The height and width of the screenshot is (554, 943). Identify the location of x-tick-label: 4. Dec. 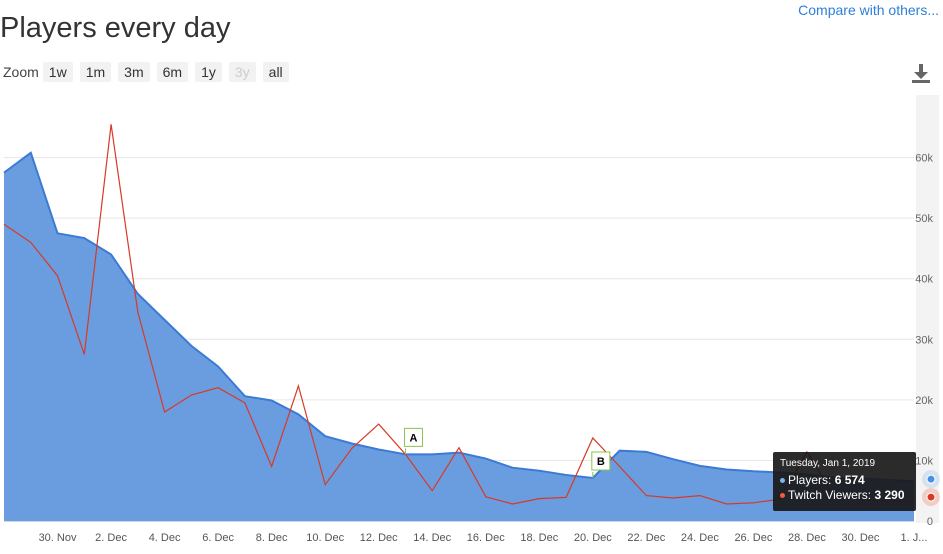
(165, 538).